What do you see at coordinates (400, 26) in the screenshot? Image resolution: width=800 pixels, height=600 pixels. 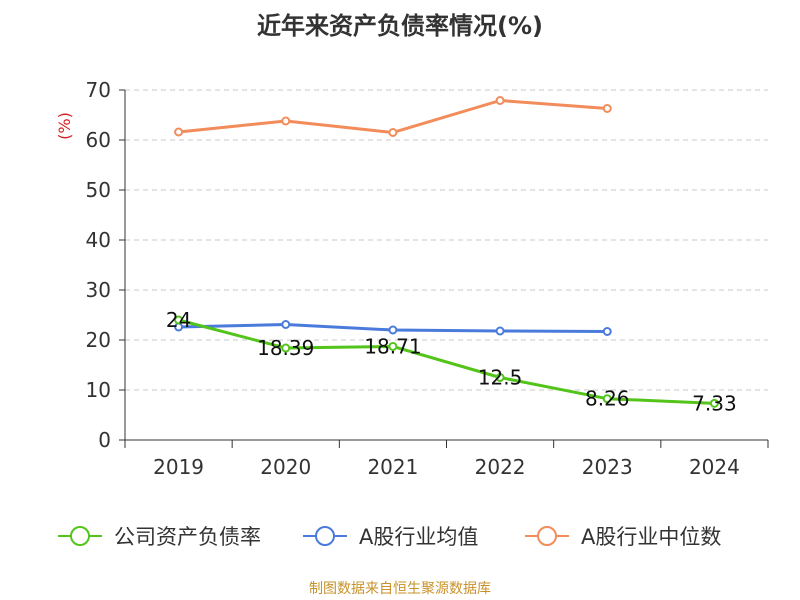 I see `chart-title: 近年来资产负债率情况(%)` at bounding box center [400, 26].